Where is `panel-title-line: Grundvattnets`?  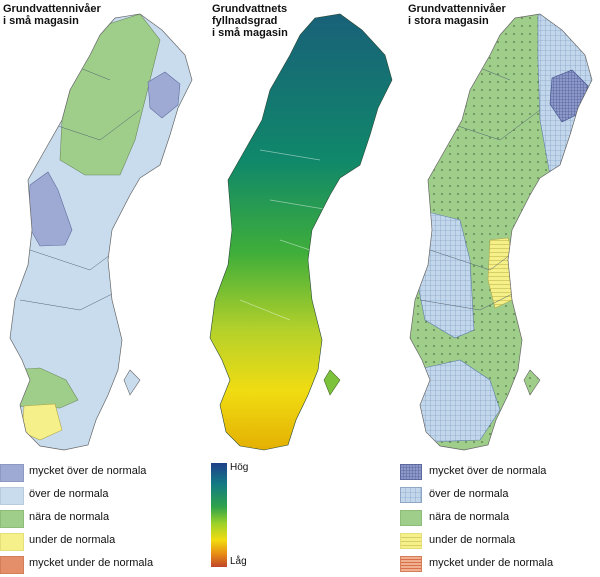
panel-title-line: Grundvattnets is located at coordinates (250, 9).